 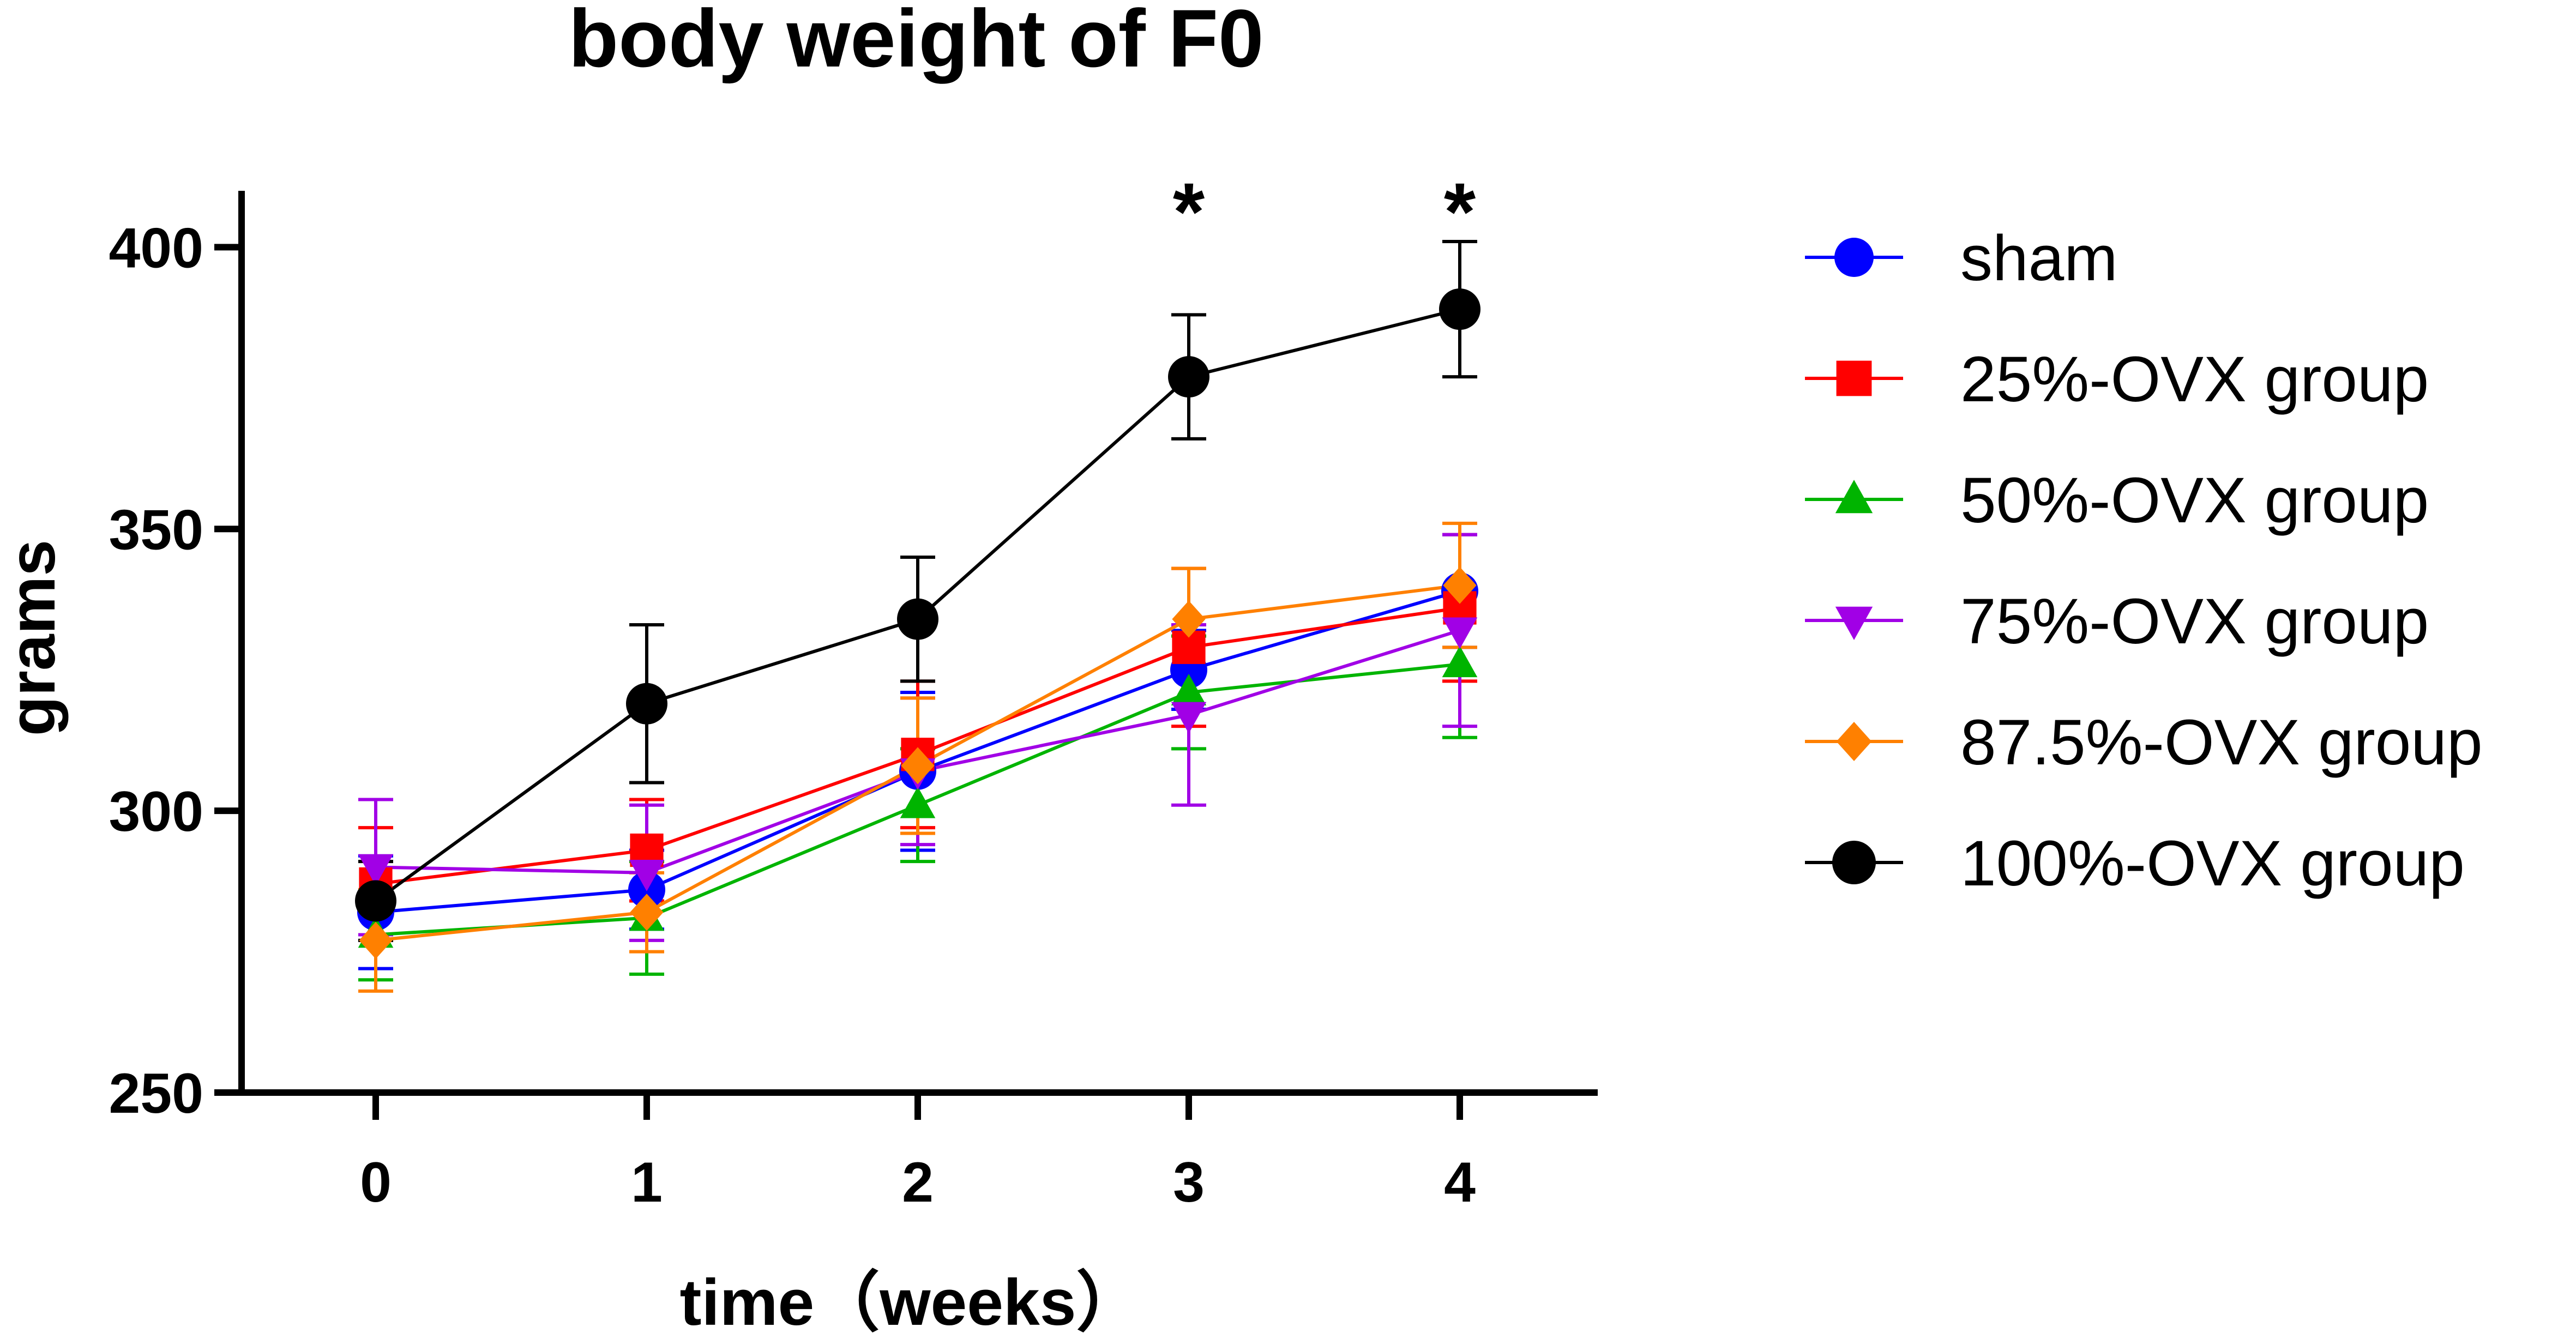 I want to click on legend-item: 75%-OVX group, so click(x=2117, y=622).